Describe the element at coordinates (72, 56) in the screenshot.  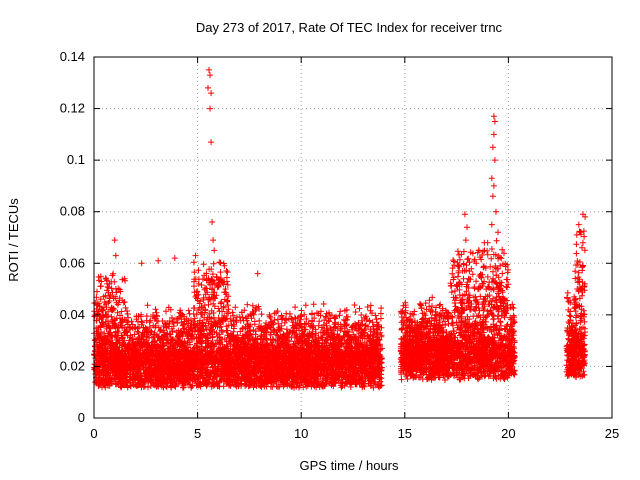
I see `y-tick-label: 0.14` at that location.